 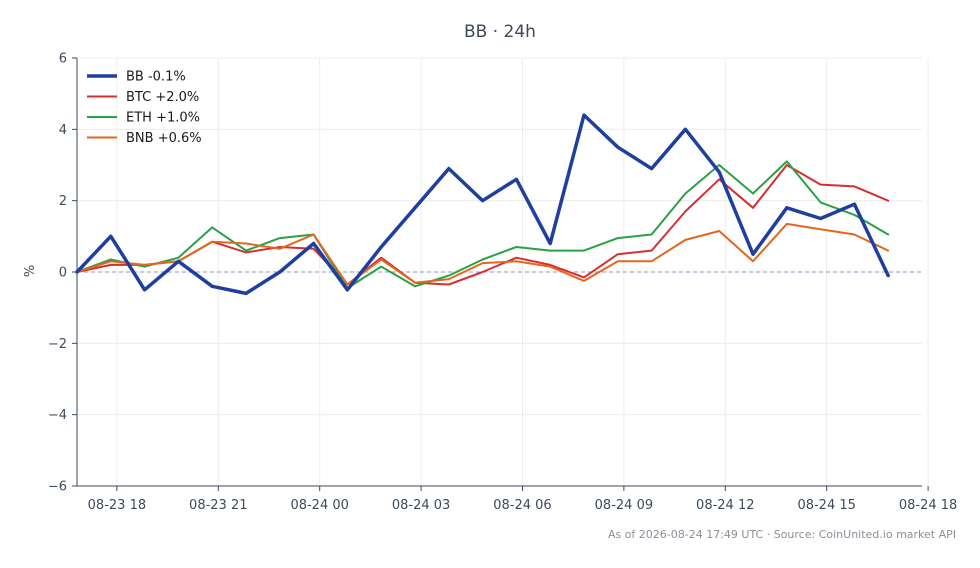 I want to click on x-tick-label: 08-24 06, so click(x=522, y=505).